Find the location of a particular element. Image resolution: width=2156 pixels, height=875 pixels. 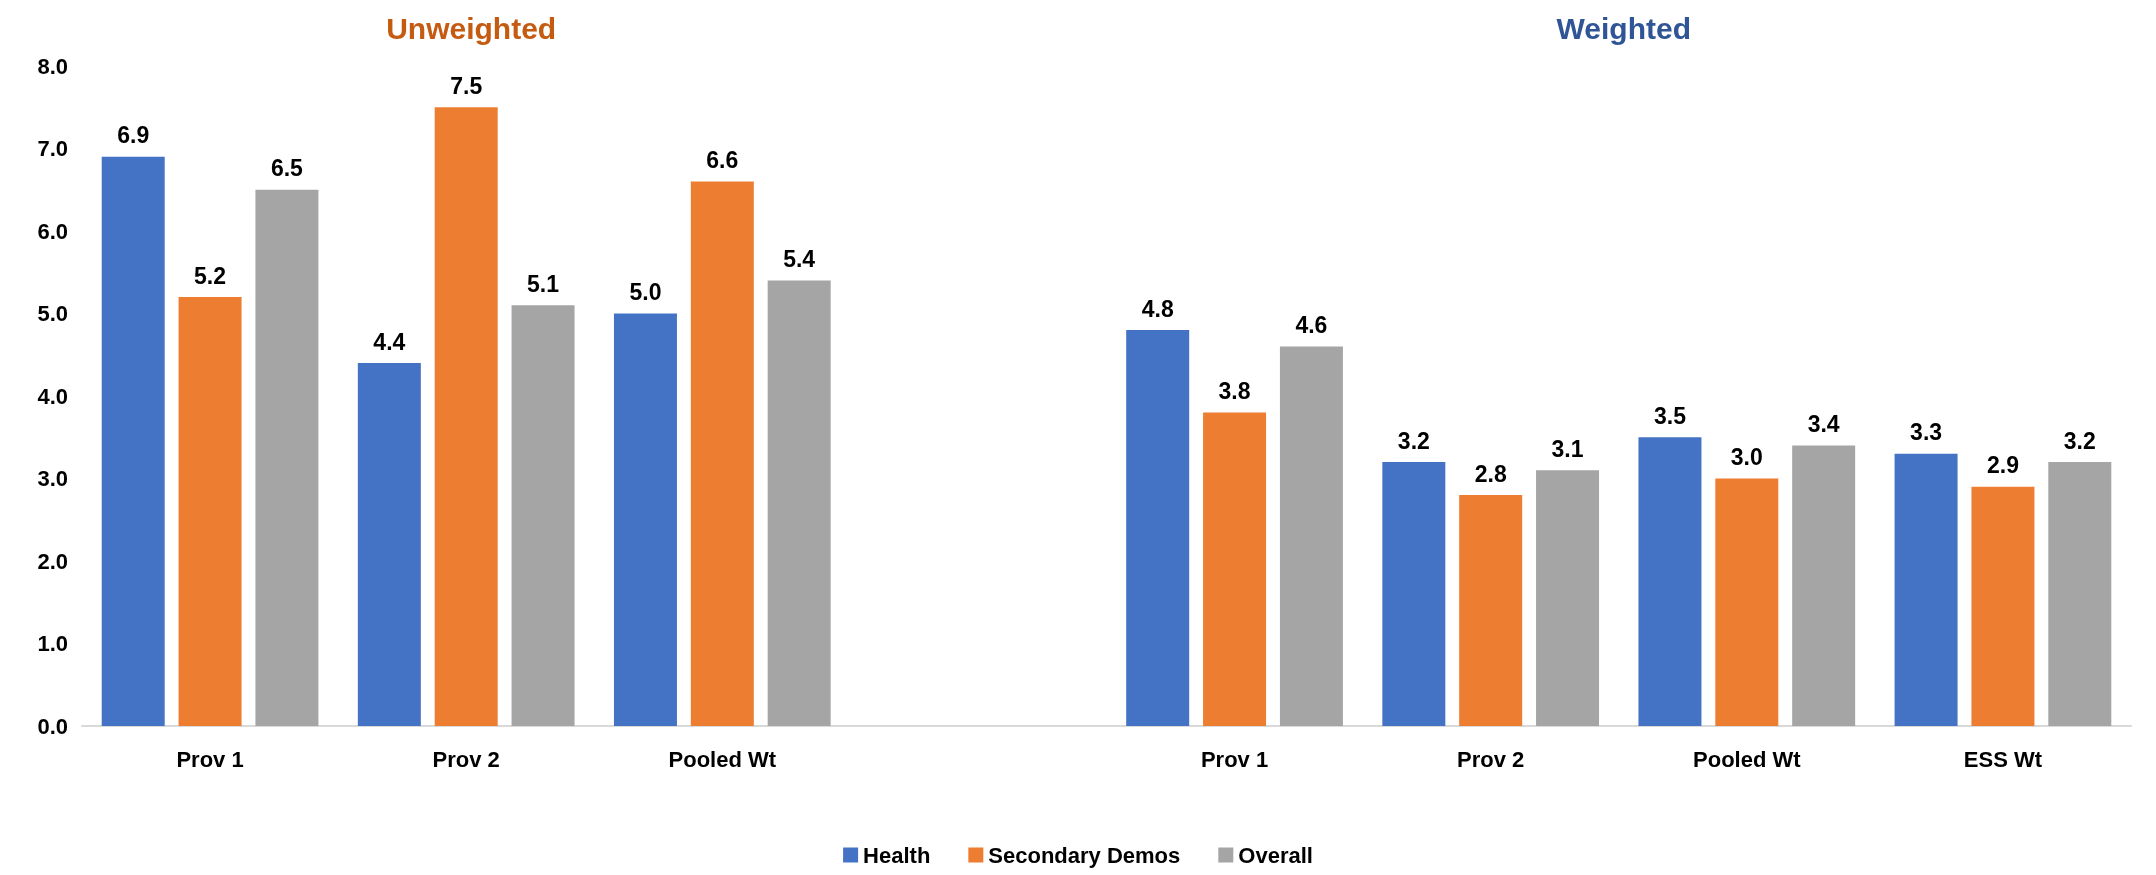

data-label: 3.4 is located at coordinates (1823, 424).